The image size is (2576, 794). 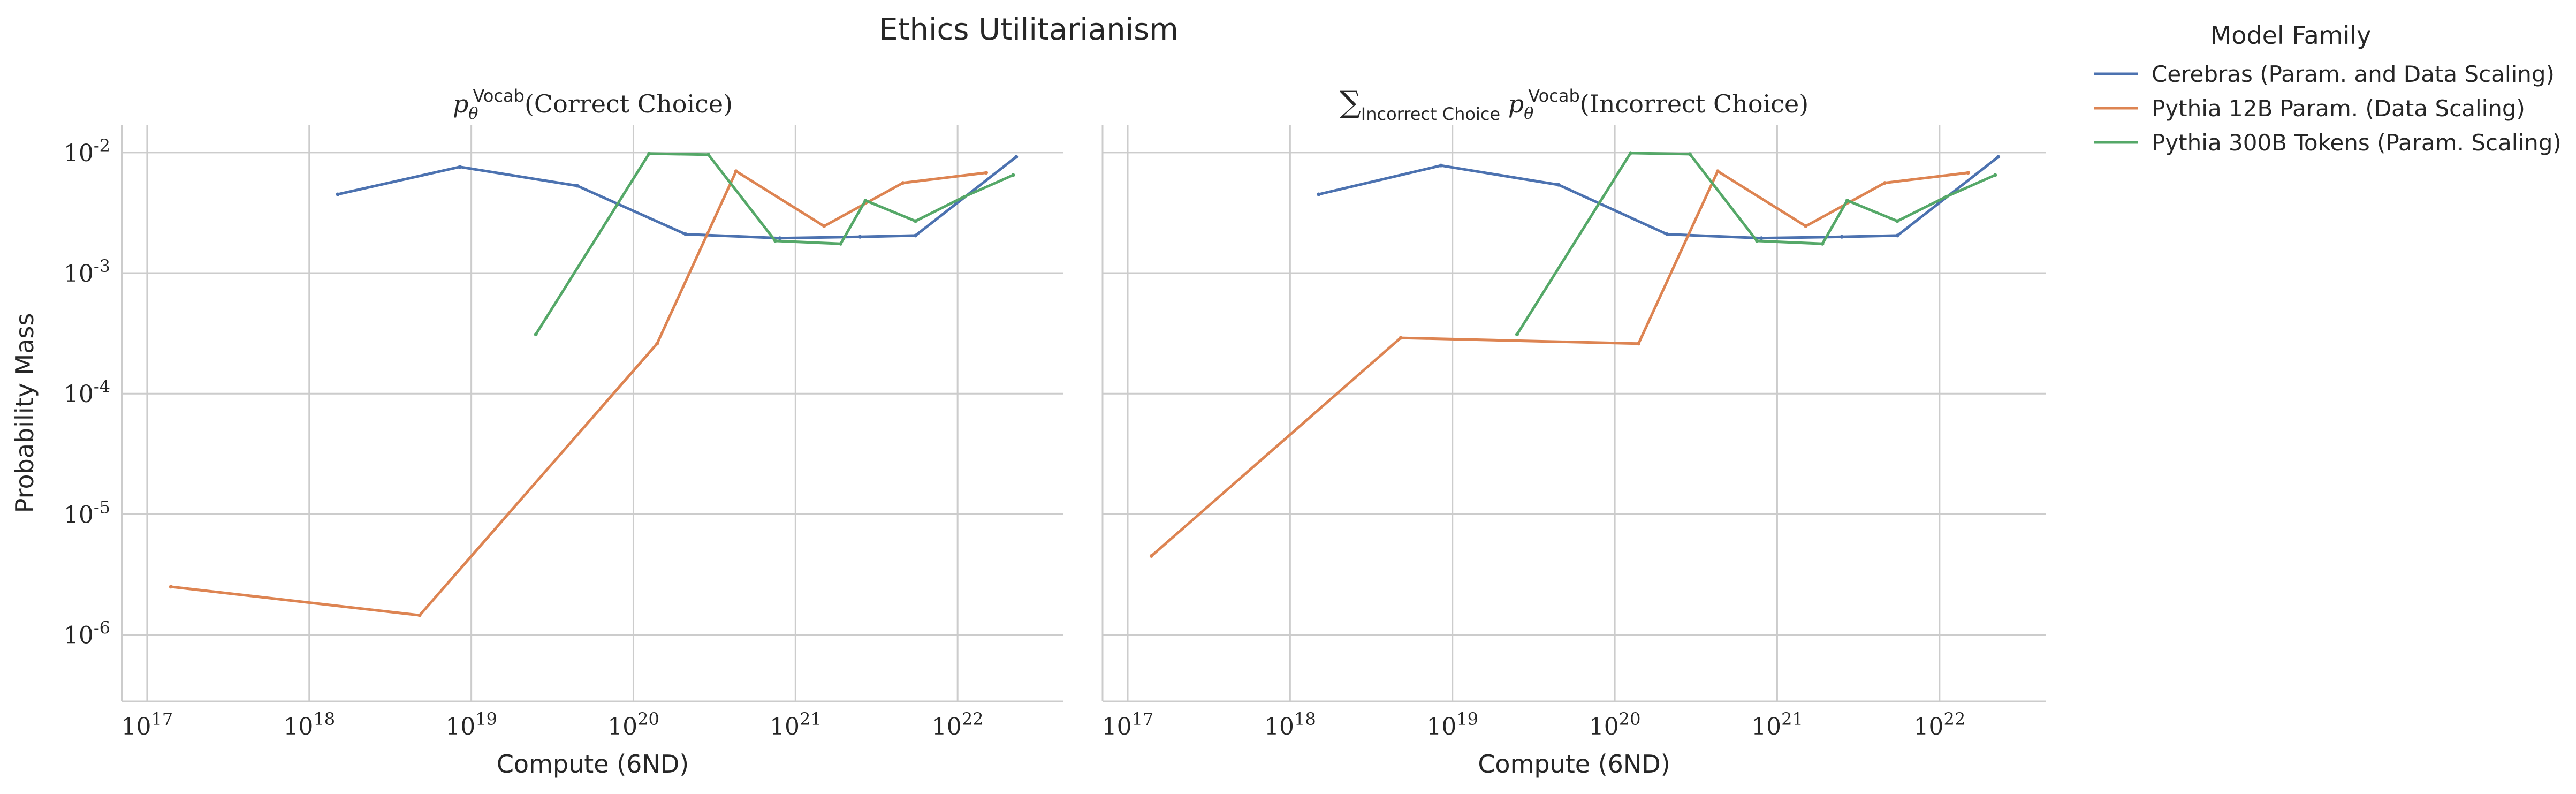 I want to click on legend-label: Cerebras (Param. and Data Scaling), so click(x=2353, y=74).